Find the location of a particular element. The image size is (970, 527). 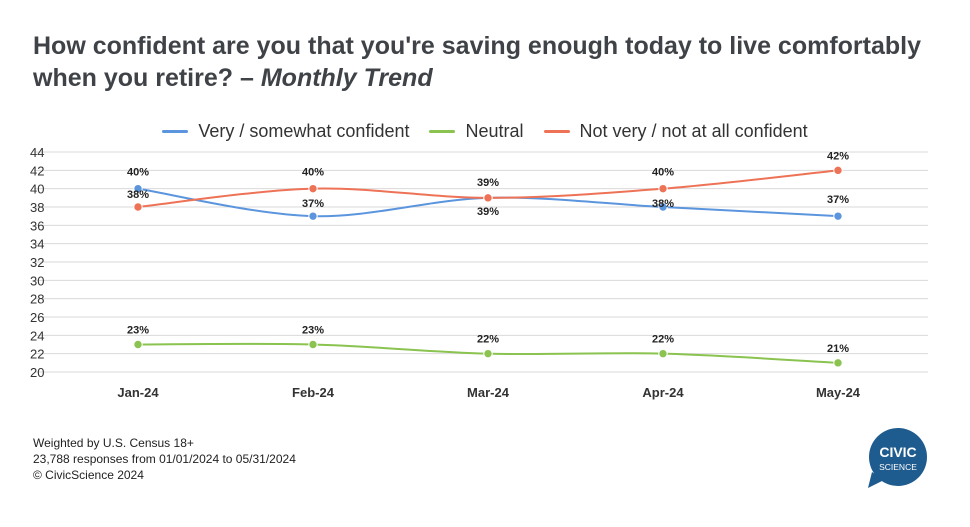

x-tick-label: May-24 is located at coordinates (838, 392).